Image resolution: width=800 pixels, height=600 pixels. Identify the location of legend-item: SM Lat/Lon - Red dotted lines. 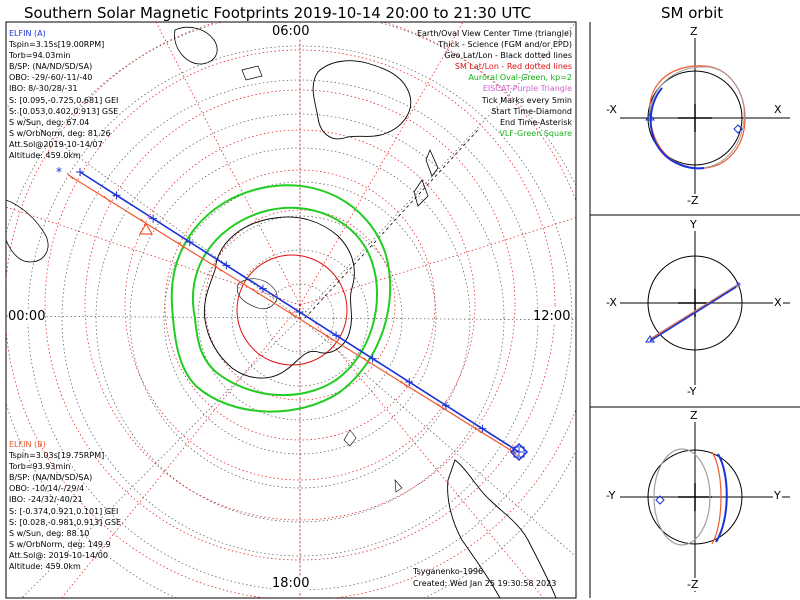
(513, 67).